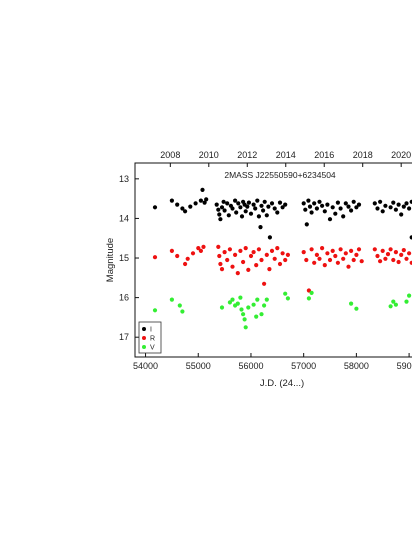 The height and width of the screenshot is (533, 412). I want to click on top-tick-label: 2018, so click(363, 155).